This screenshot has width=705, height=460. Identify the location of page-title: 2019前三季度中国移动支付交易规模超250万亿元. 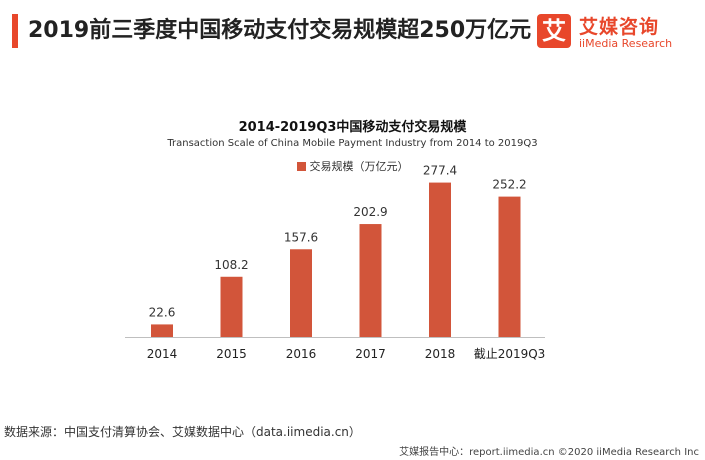
(280, 30).